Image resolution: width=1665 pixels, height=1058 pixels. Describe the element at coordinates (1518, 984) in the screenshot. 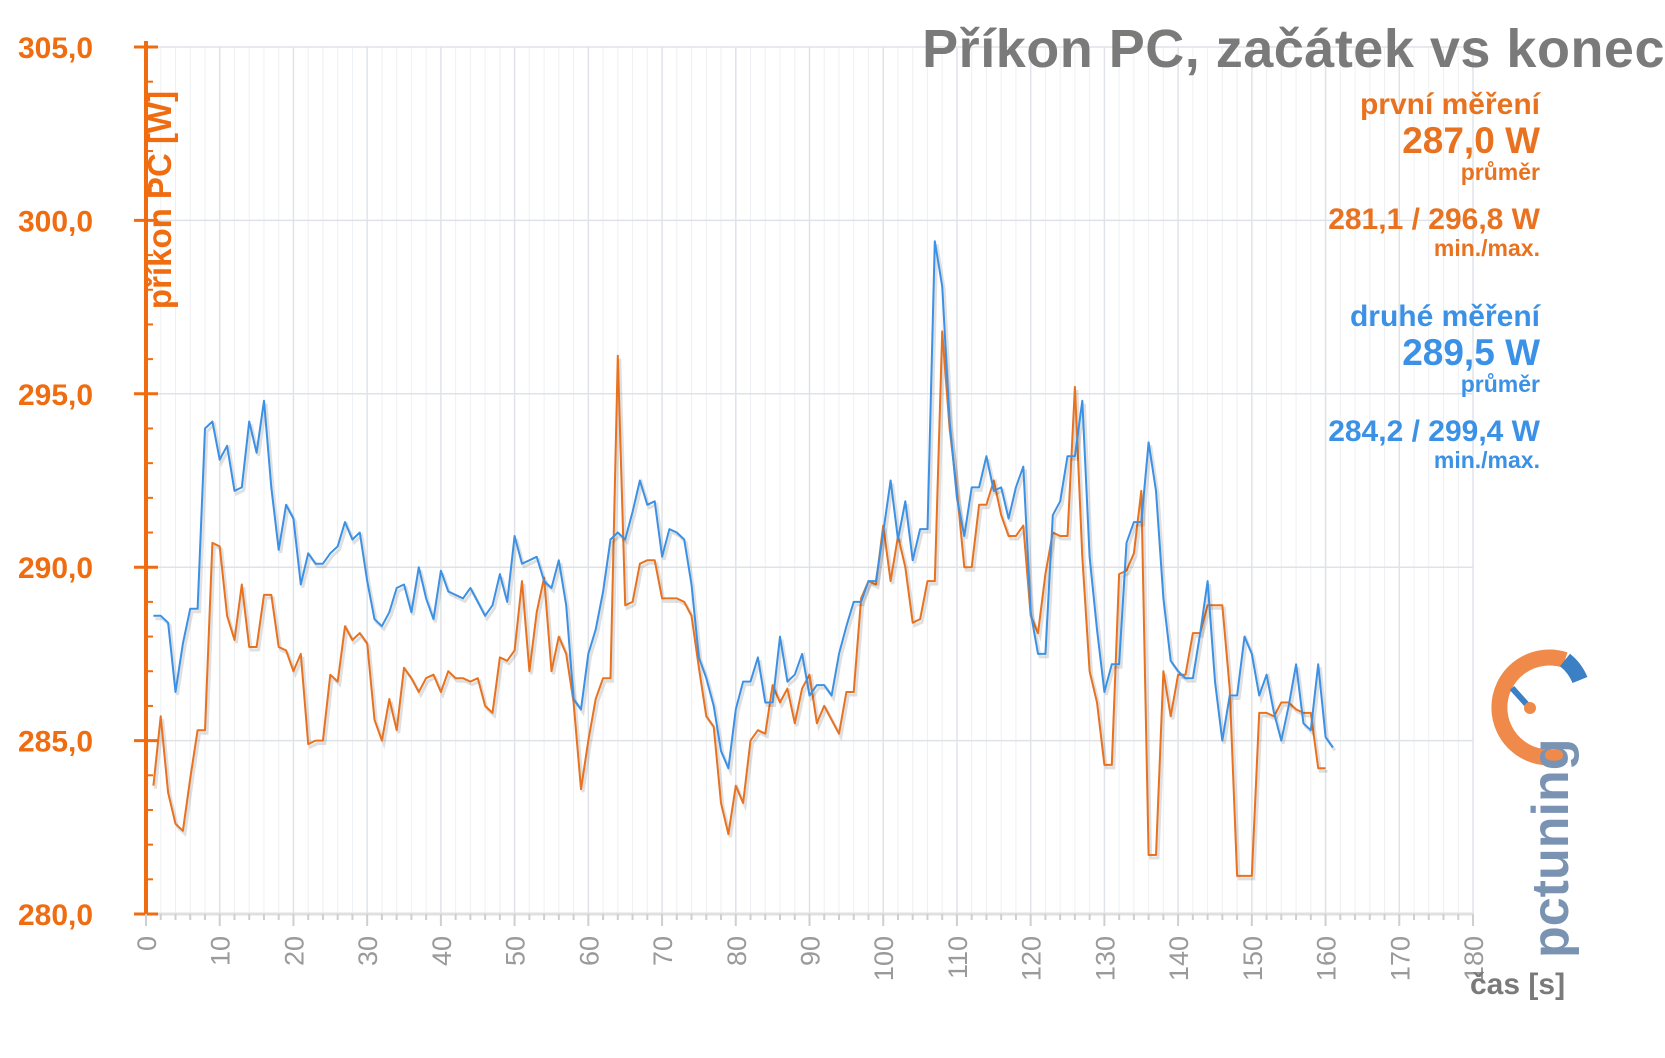

I see `x-axis-label: čas [s]` at that location.